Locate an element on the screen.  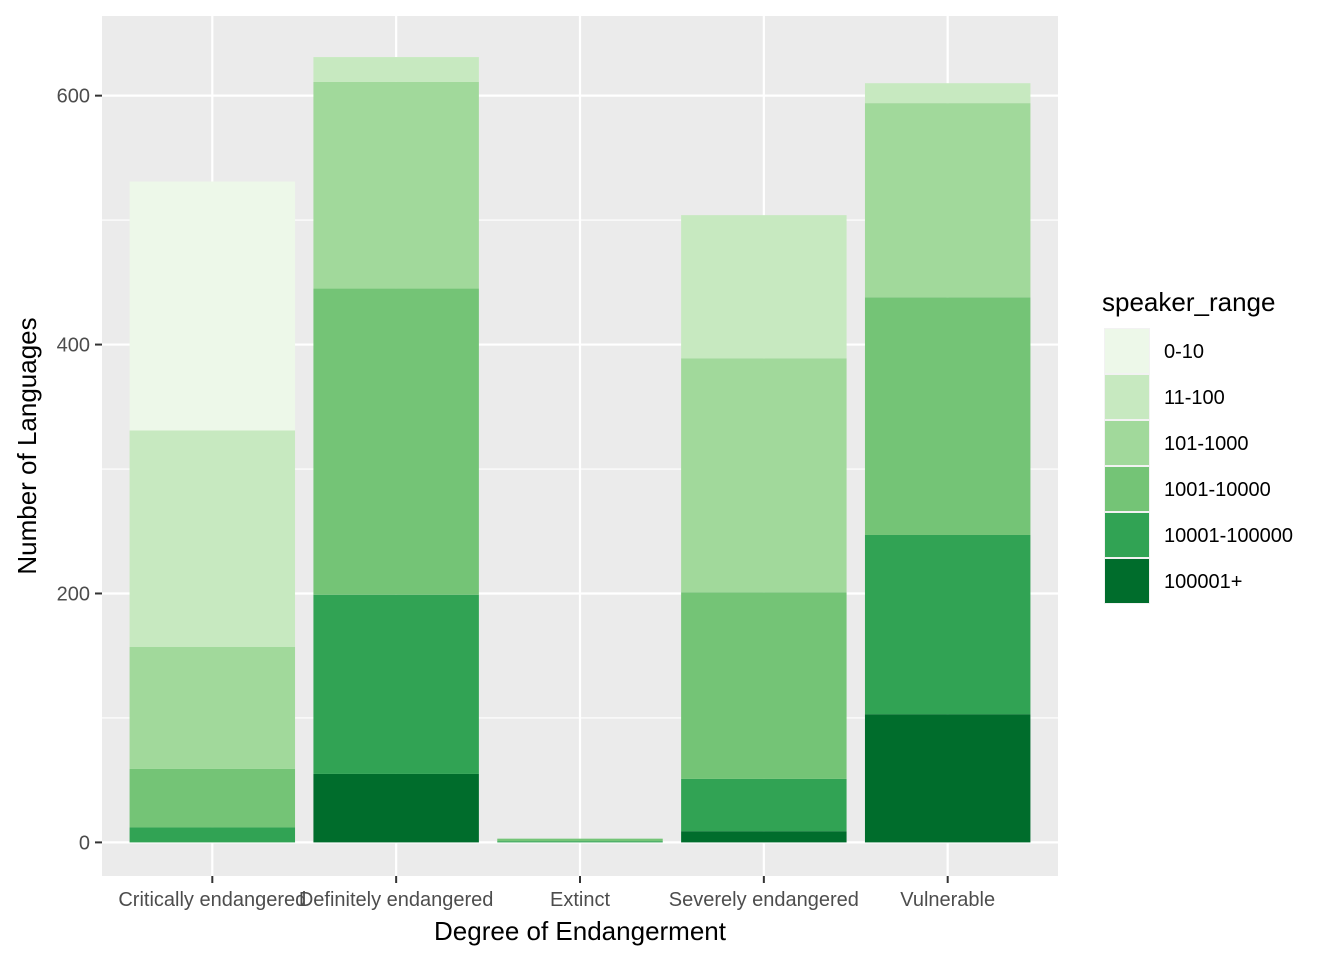
y-tick-label: 600 is located at coordinates (73, 97).